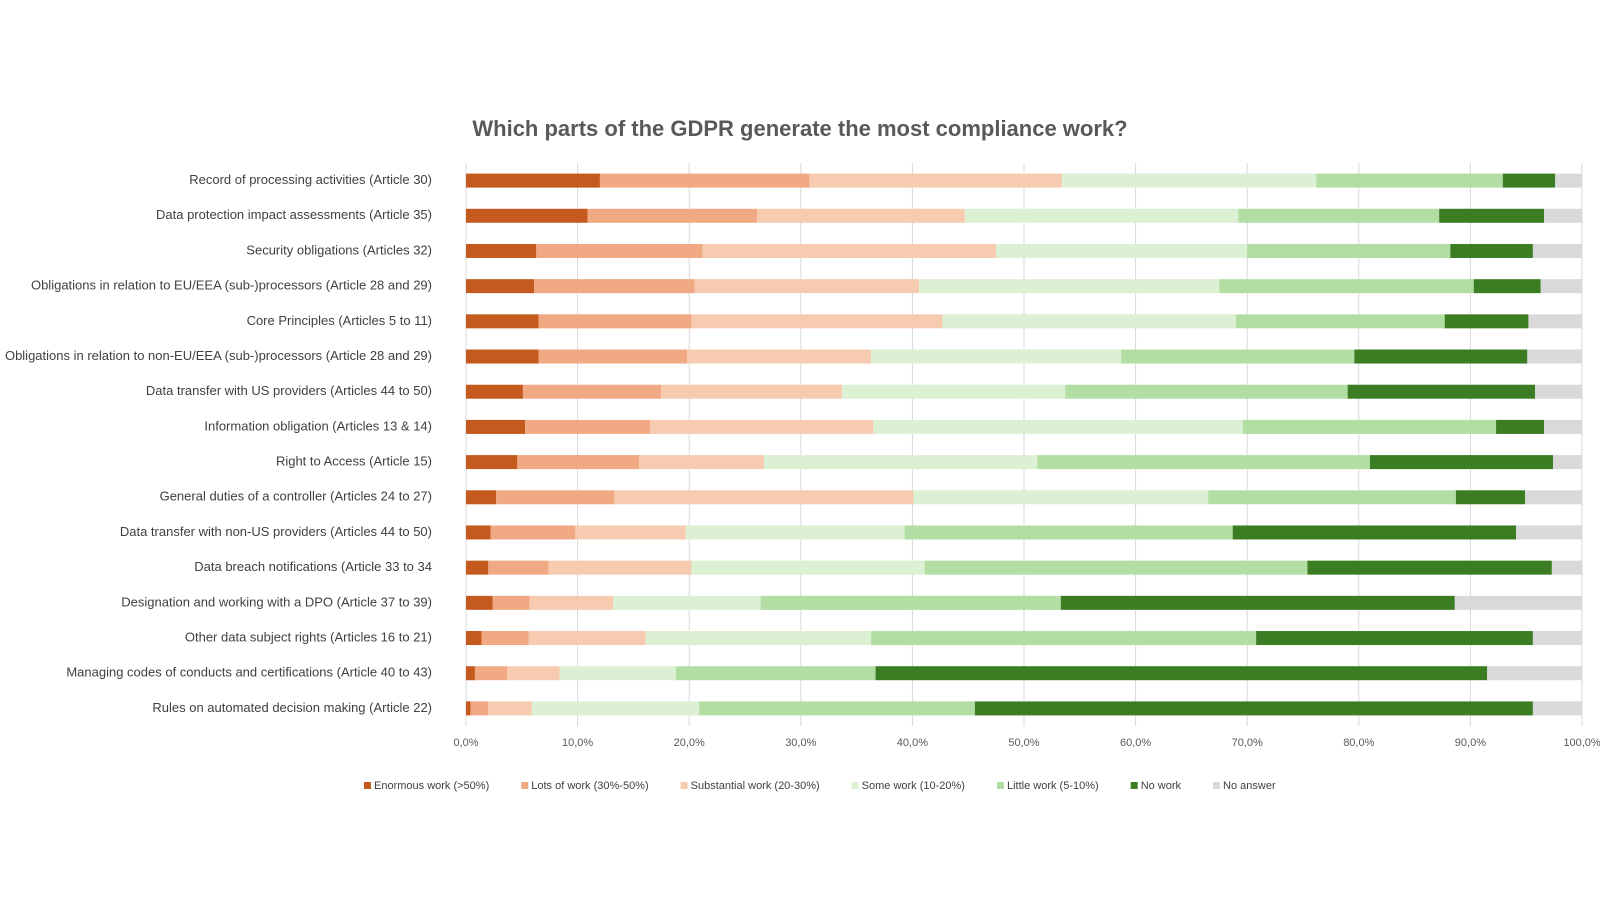 Image resolution: width=1600 pixels, height=900 pixels. Describe the element at coordinates (800, 743) in the screenshot. I see `x-tick-label: 30,0%` at that location.